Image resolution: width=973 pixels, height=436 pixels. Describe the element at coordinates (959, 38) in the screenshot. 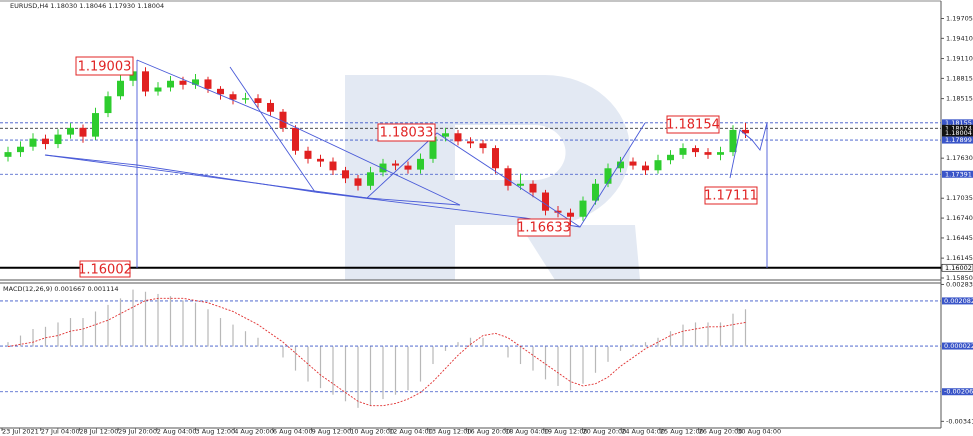

I see `y-tick-label: 1.19410` at that location.